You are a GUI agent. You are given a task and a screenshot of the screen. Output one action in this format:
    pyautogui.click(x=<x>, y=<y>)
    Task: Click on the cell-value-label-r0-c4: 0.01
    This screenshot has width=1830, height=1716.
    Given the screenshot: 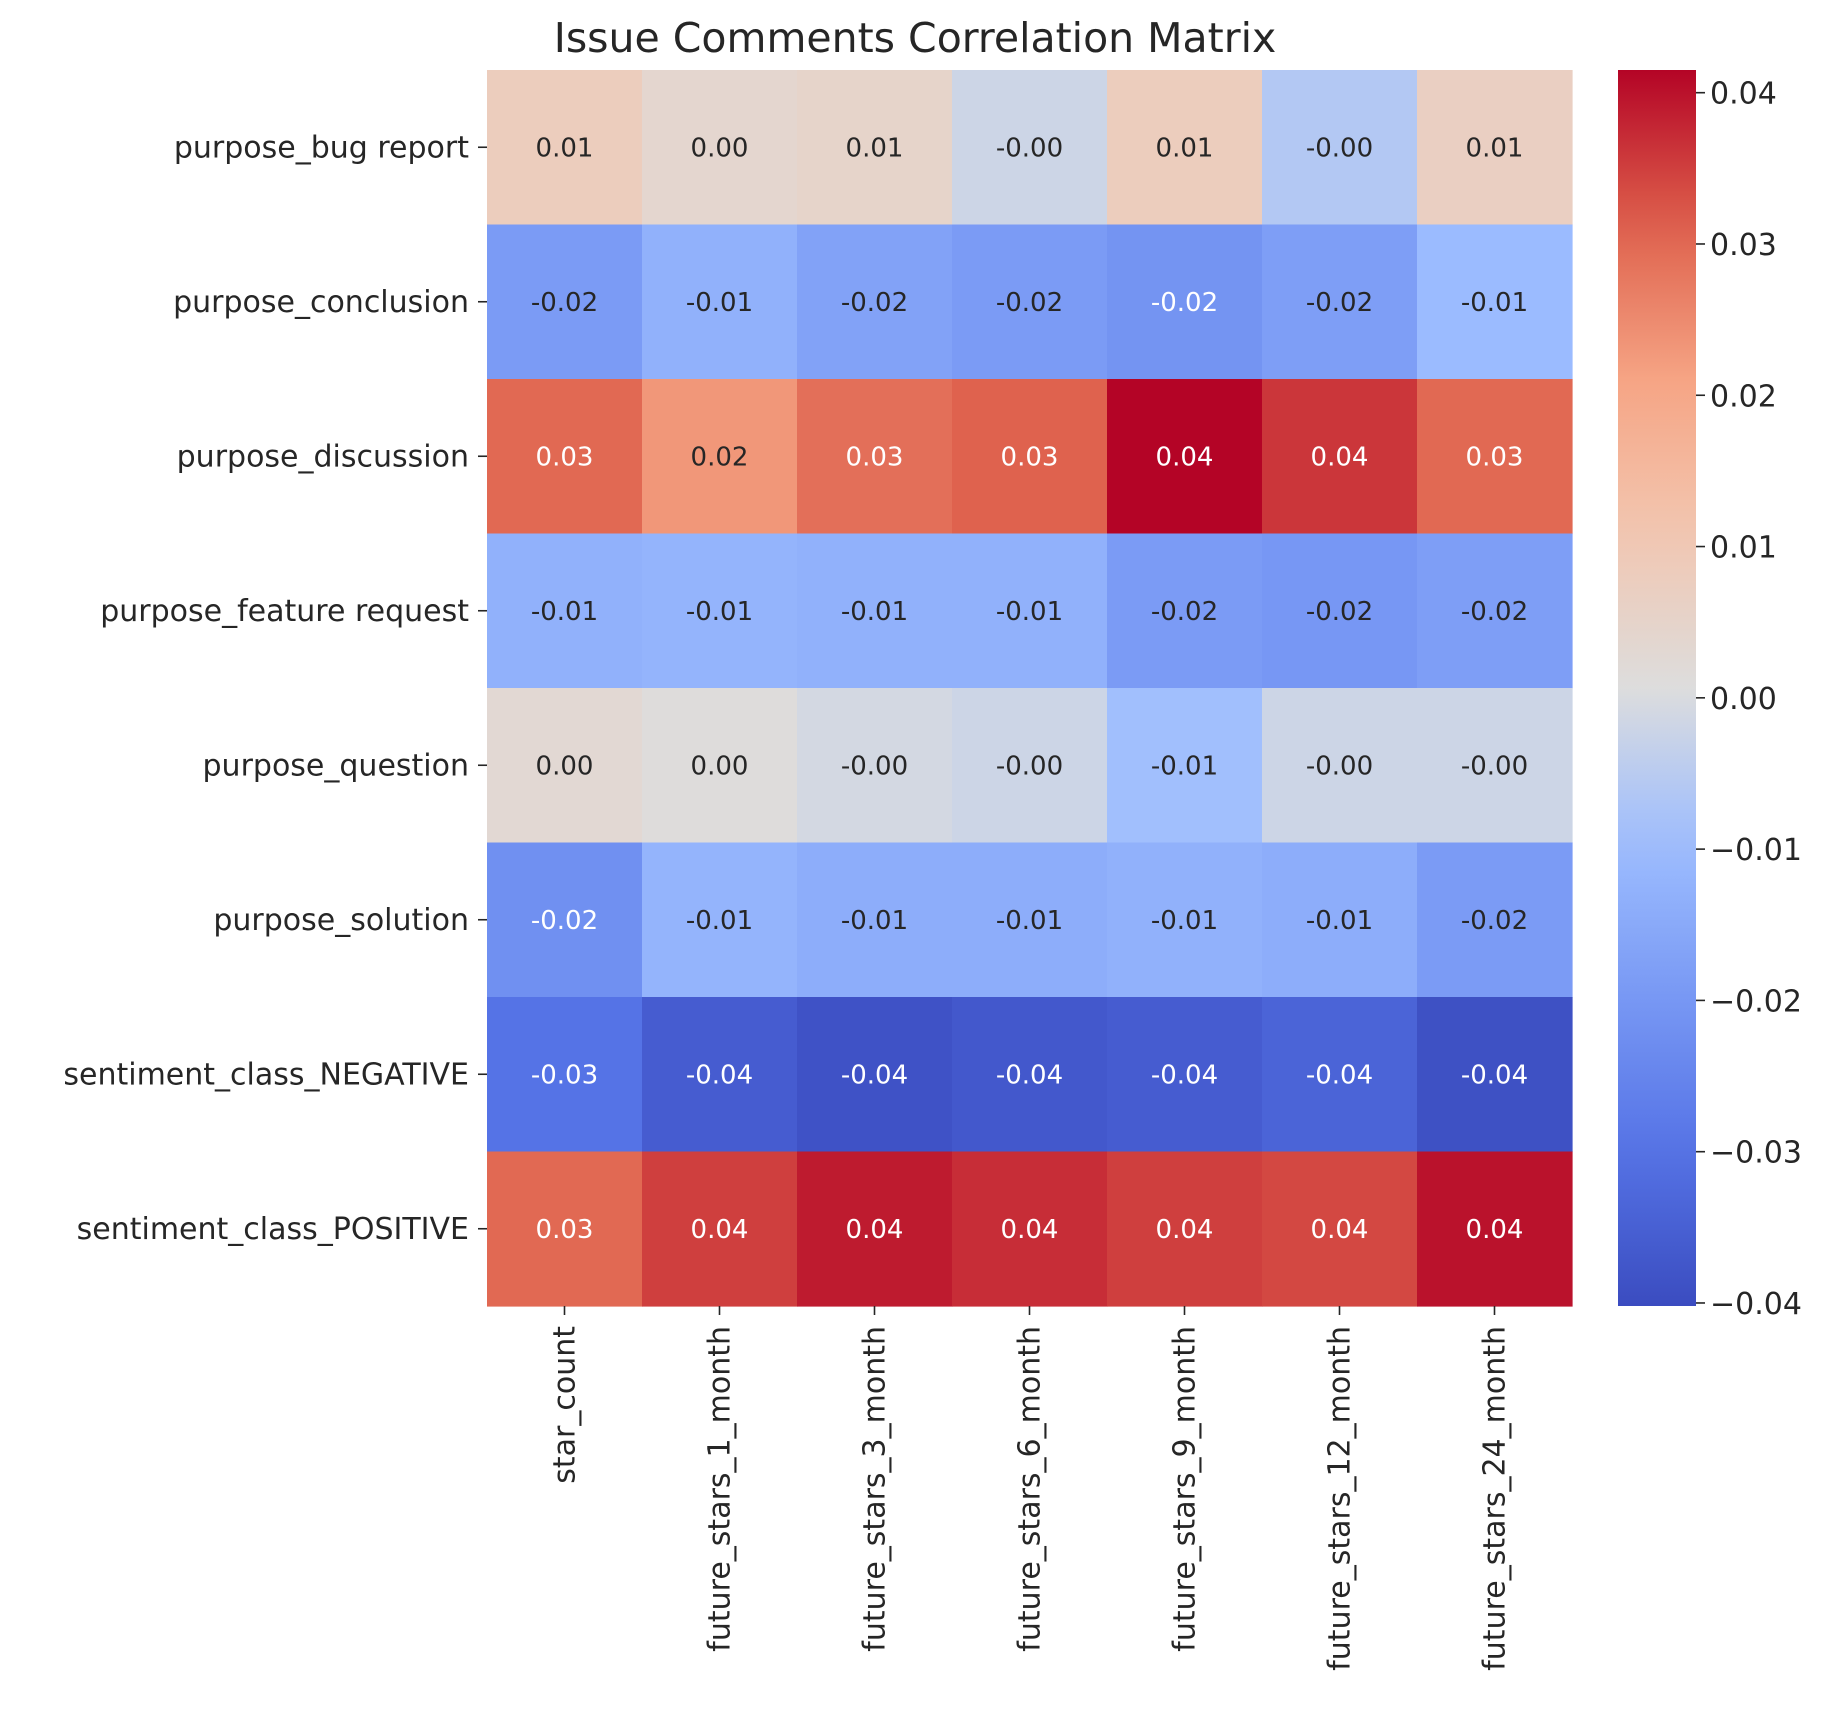 What is the action you would take?
    pyautogui.click(x=1185, y=148)
    